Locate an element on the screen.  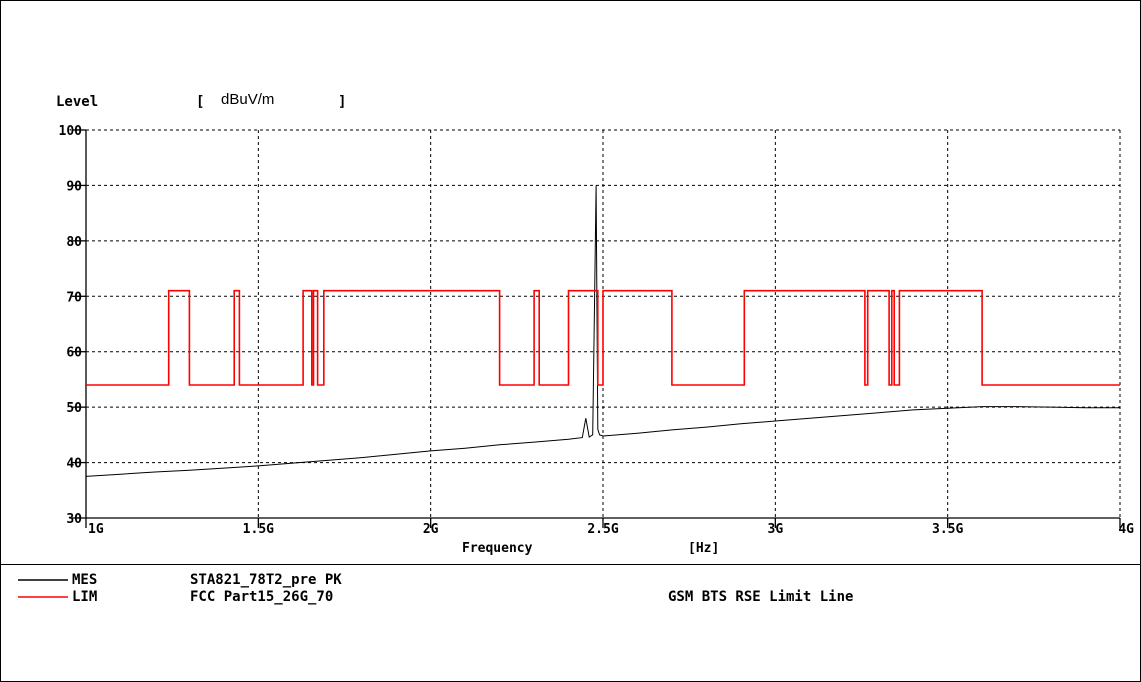
y-tick-label: 100 is located at coordinates (71, 131).